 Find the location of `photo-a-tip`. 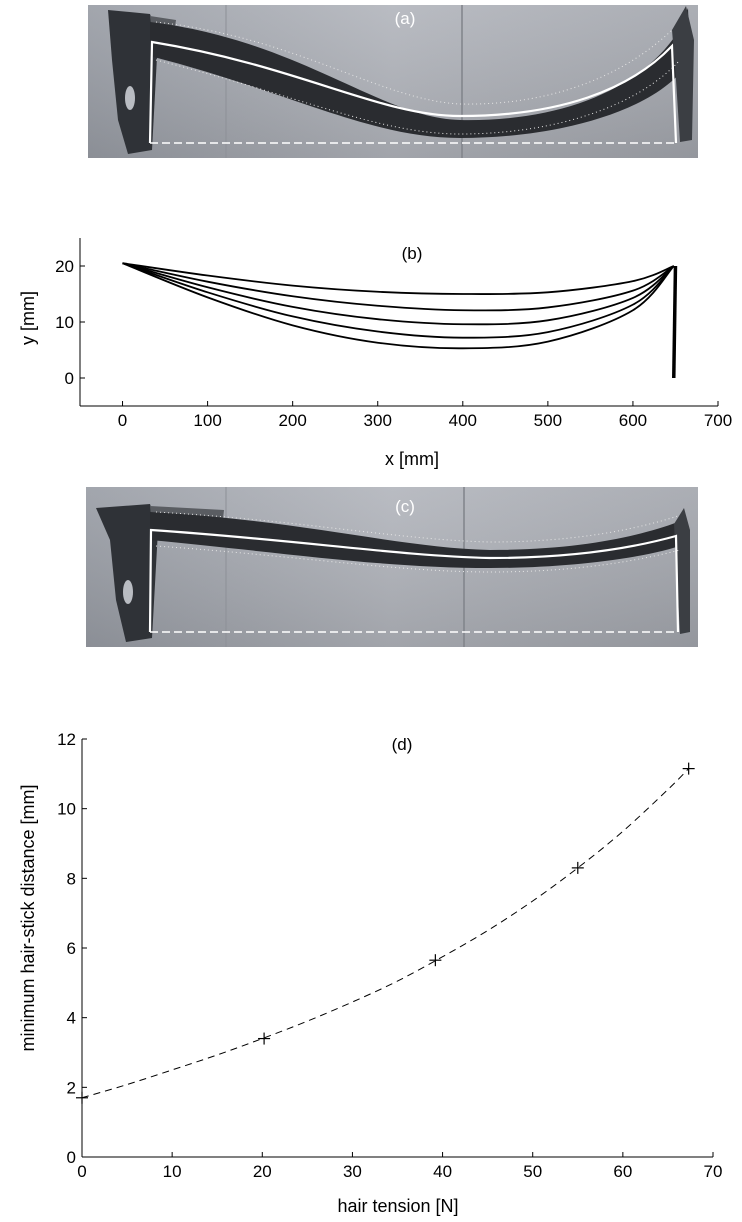

photo-a-tip is located at coordinates (683, 74).